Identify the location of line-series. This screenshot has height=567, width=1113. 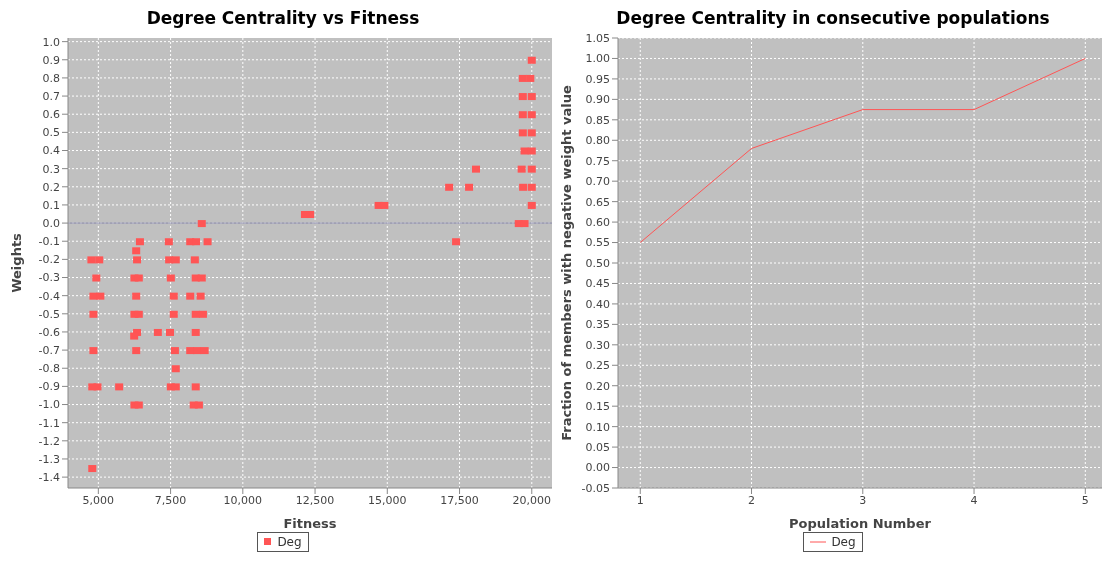
(862, 150).